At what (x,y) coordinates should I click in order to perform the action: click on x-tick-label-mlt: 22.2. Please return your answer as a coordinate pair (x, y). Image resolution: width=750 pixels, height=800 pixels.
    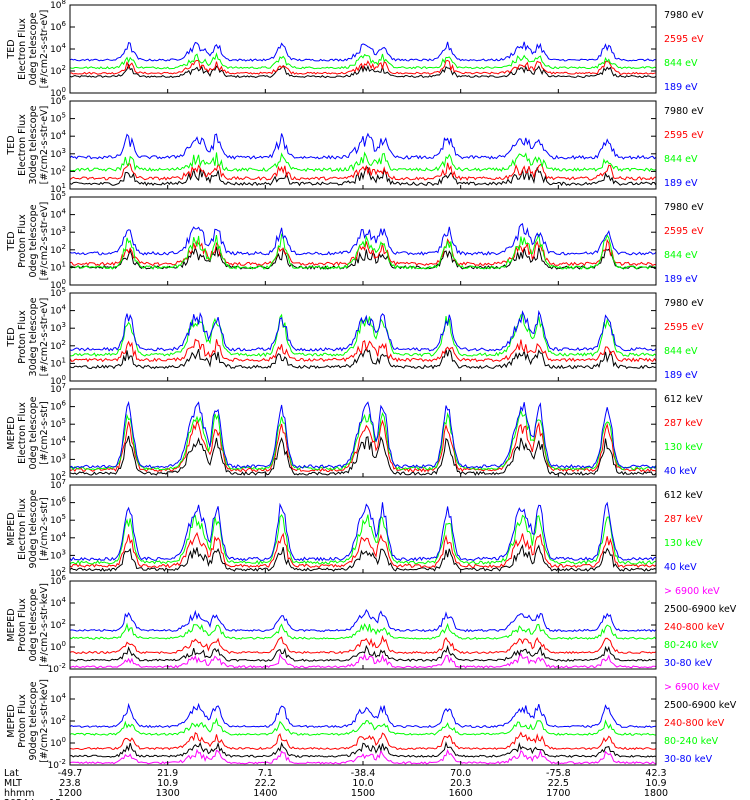
    Looking at the image, I should click on (265, 783).